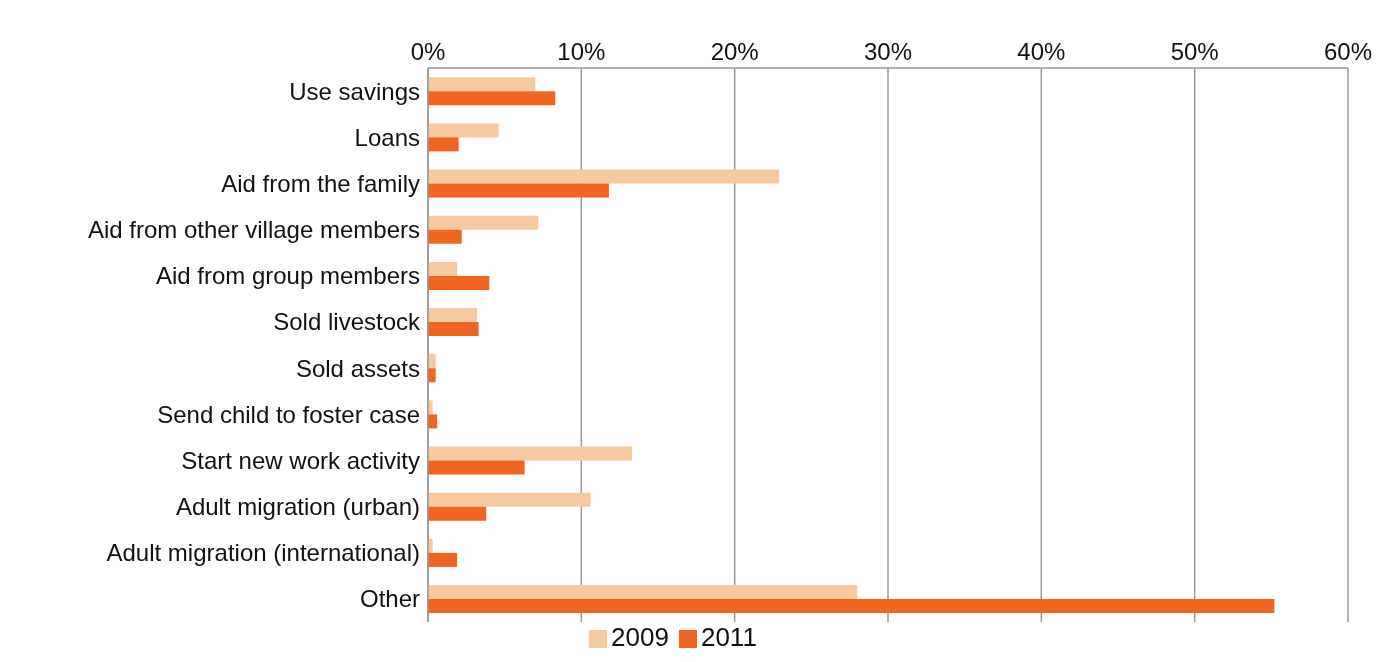 The image size is (1387, 662). Describe the element at coordinates (287, 276) in the screenshot. I see `y-tick-label: Aid from group members` at that location.